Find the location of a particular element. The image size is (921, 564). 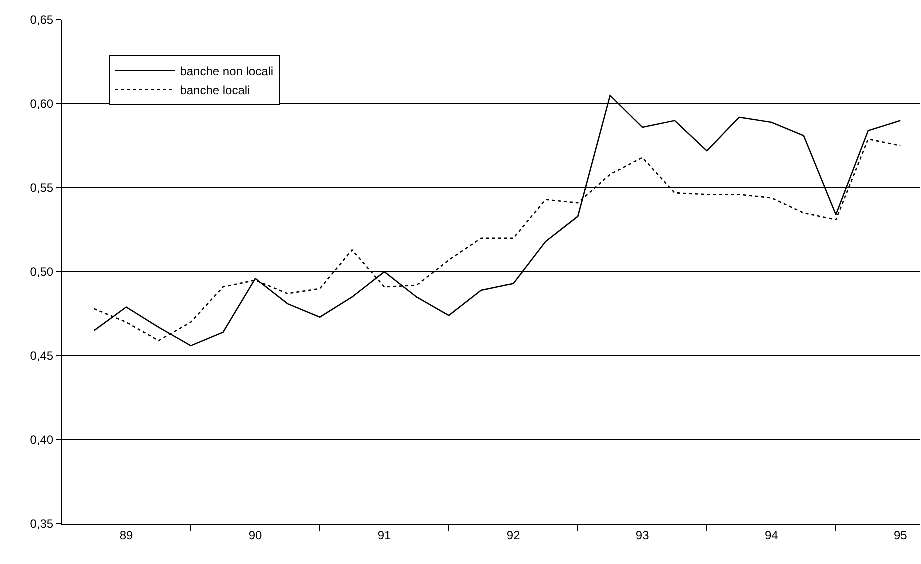

x-tick-label: 90 is located at coordinates (255, 535).